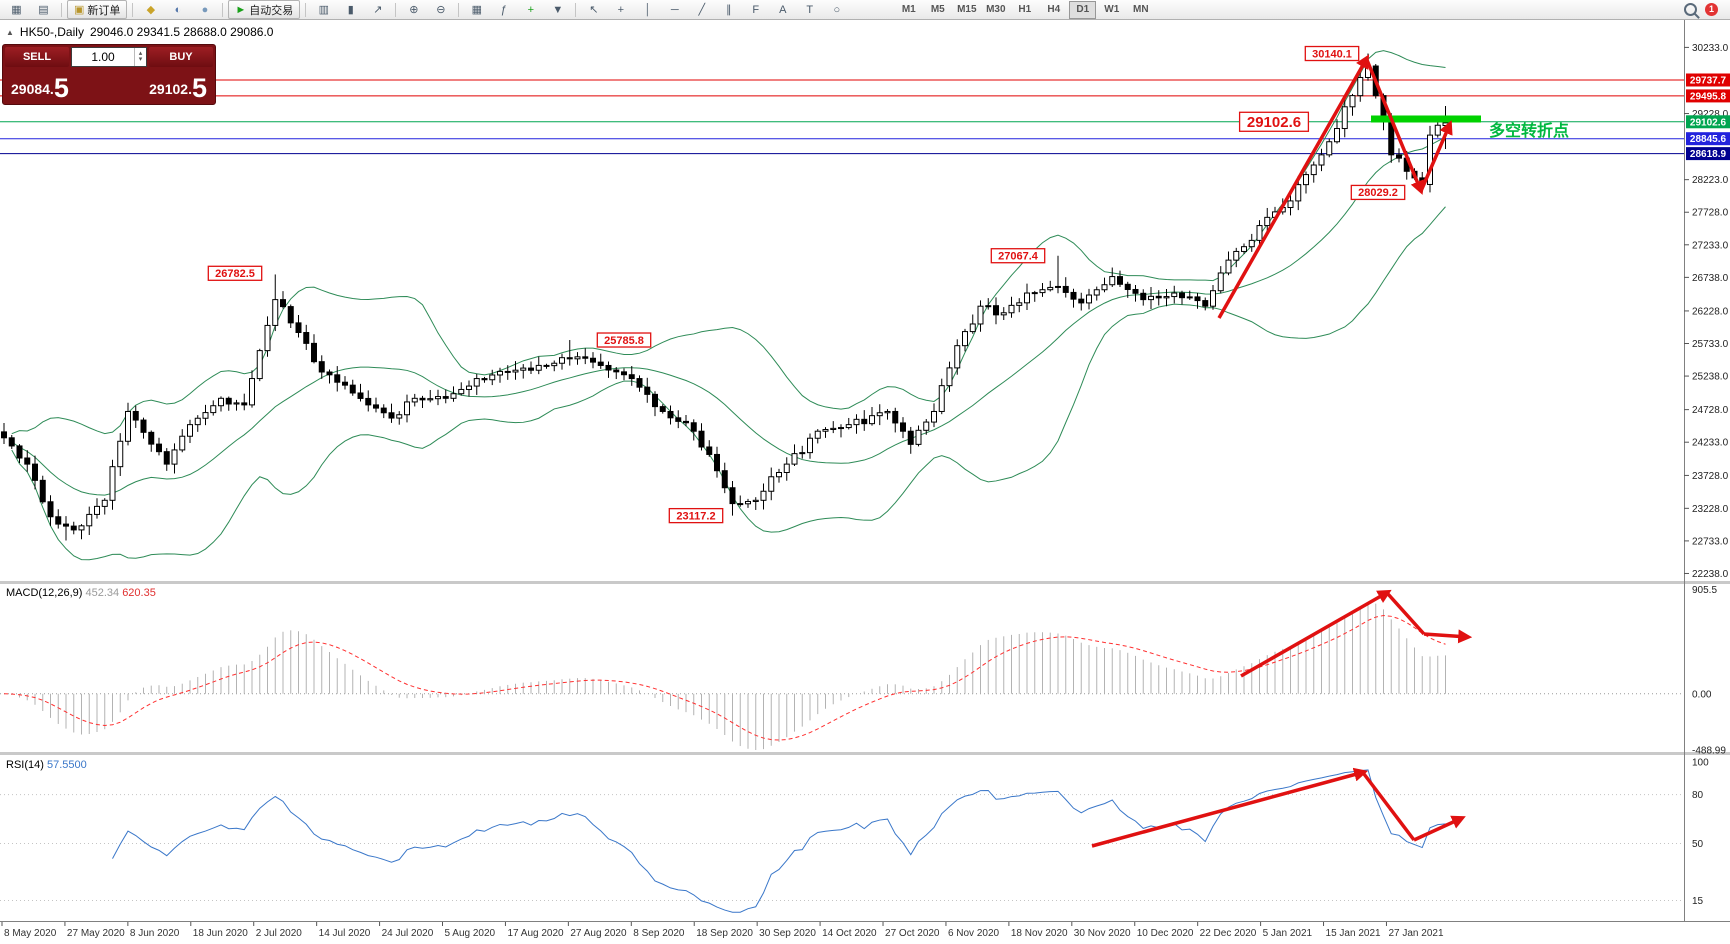 This screenshot has height=944, width=1730. I want to click on zoom-in: ⊕, so click(413, 9).